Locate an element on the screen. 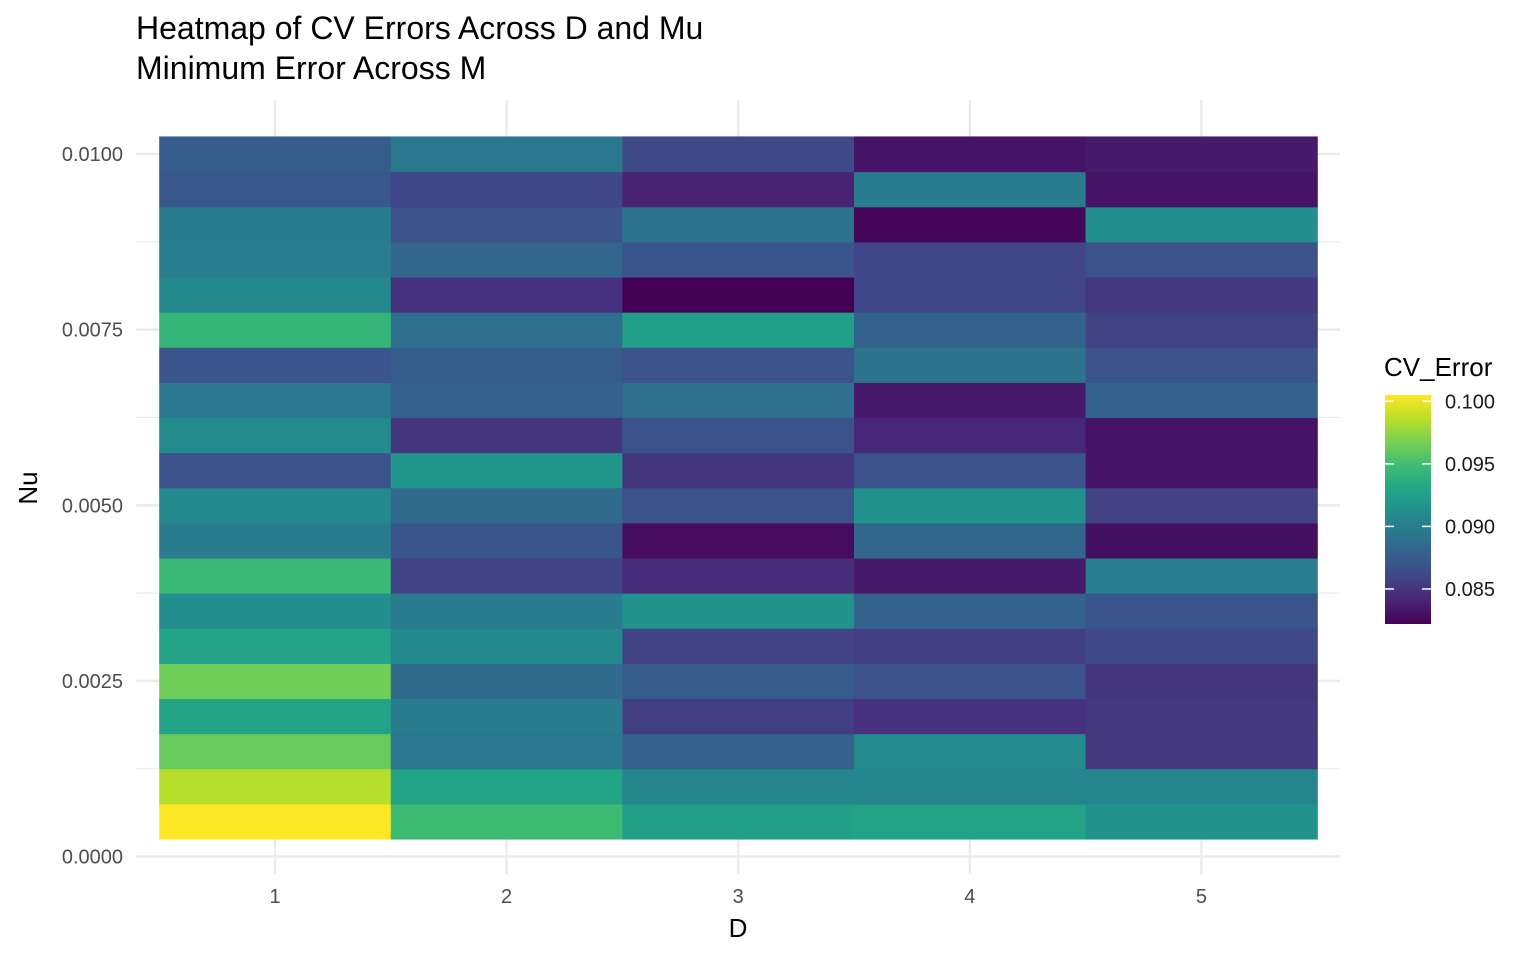  legend-colorbar is located at coordinates (1408, 509).